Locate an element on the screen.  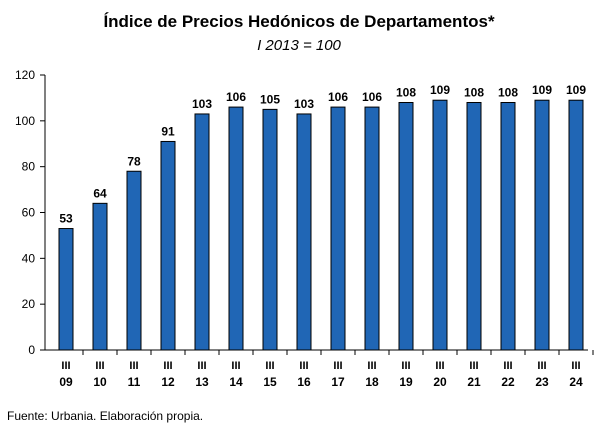
data-label: 78 is located at coordinates (134, 161).